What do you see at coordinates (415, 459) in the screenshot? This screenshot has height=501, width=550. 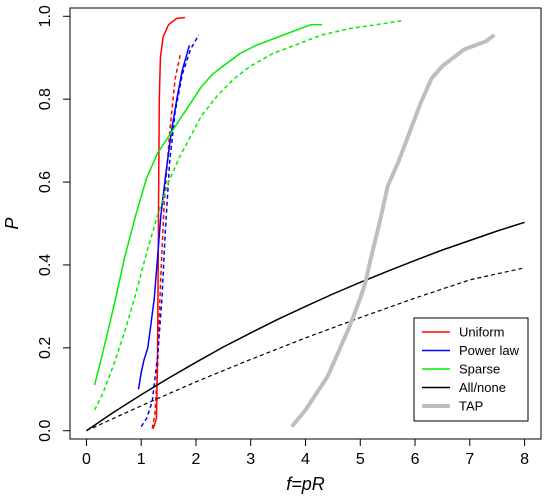 I see `x-tick-label: 6` at bounding box center [415, 459].